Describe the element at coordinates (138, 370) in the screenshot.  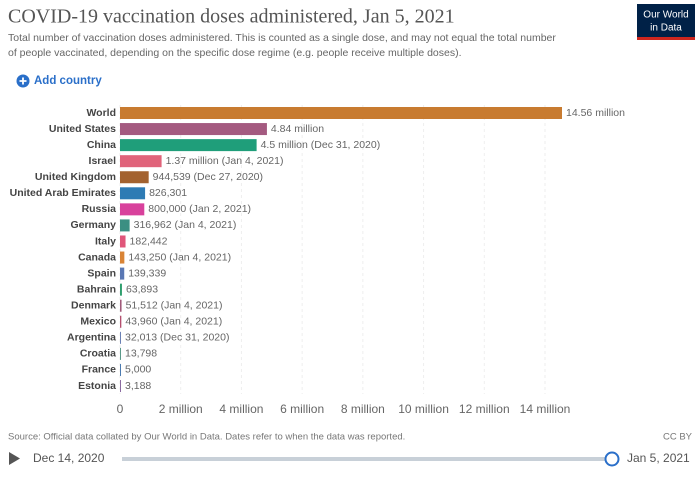
I see `value-label: 5,000` at that location.